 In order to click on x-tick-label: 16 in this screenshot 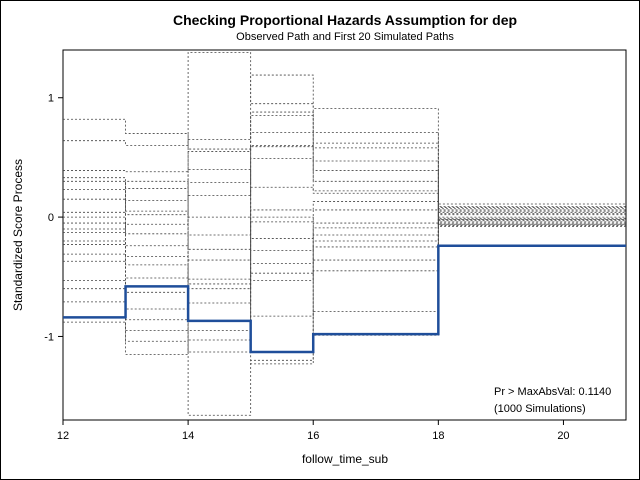, I will do `click(313, 436)`.